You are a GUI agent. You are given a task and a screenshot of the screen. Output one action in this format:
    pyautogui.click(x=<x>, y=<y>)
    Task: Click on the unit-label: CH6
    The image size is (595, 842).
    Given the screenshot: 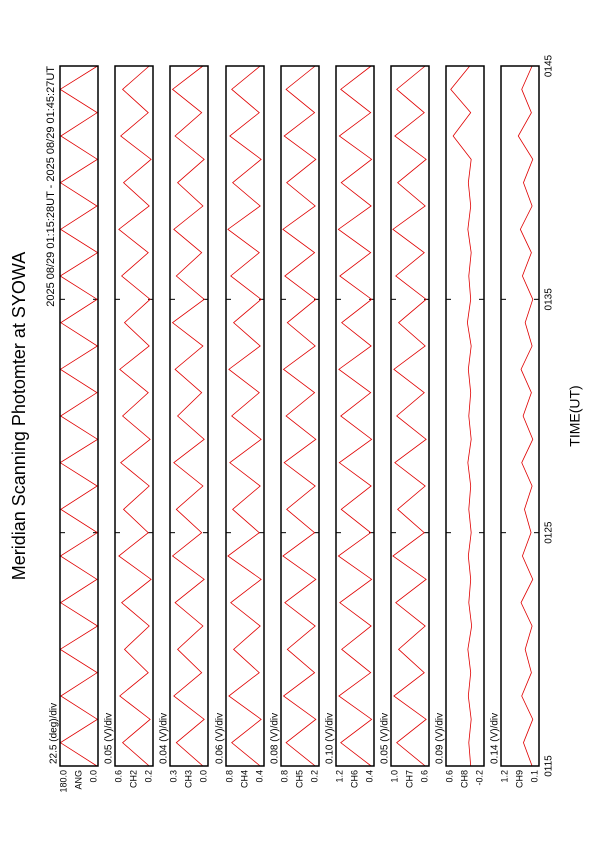 What is the action you would take?
    pyautogui.click(x=354, y=779)
    